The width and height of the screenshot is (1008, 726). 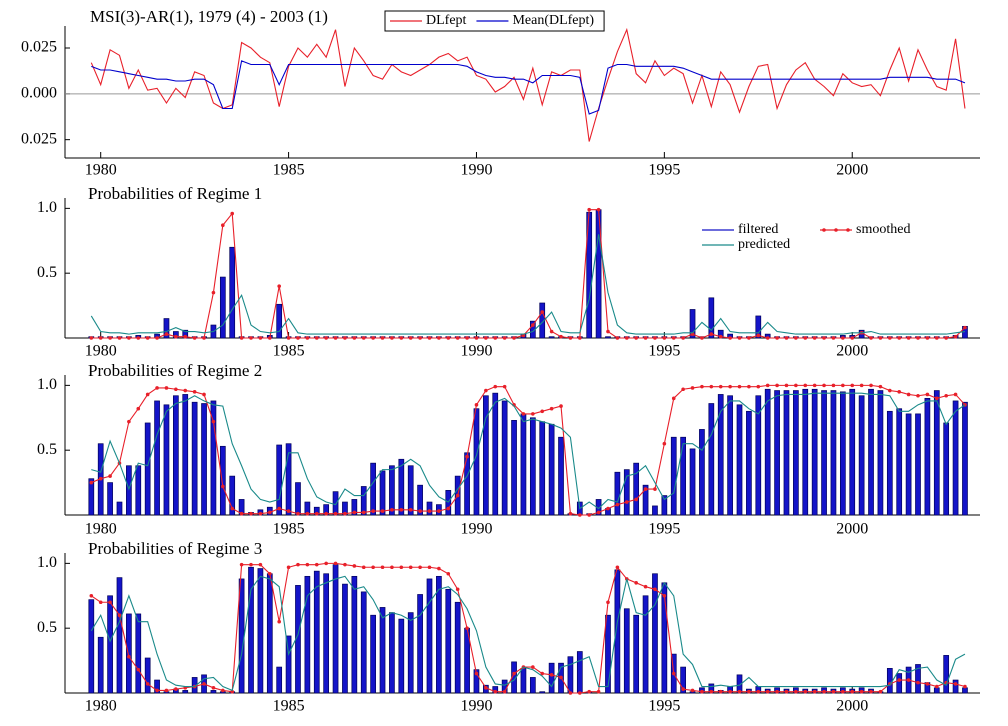 I want to click on chart-title: Probabilities of Regime 1, so click(x=175, y=193).